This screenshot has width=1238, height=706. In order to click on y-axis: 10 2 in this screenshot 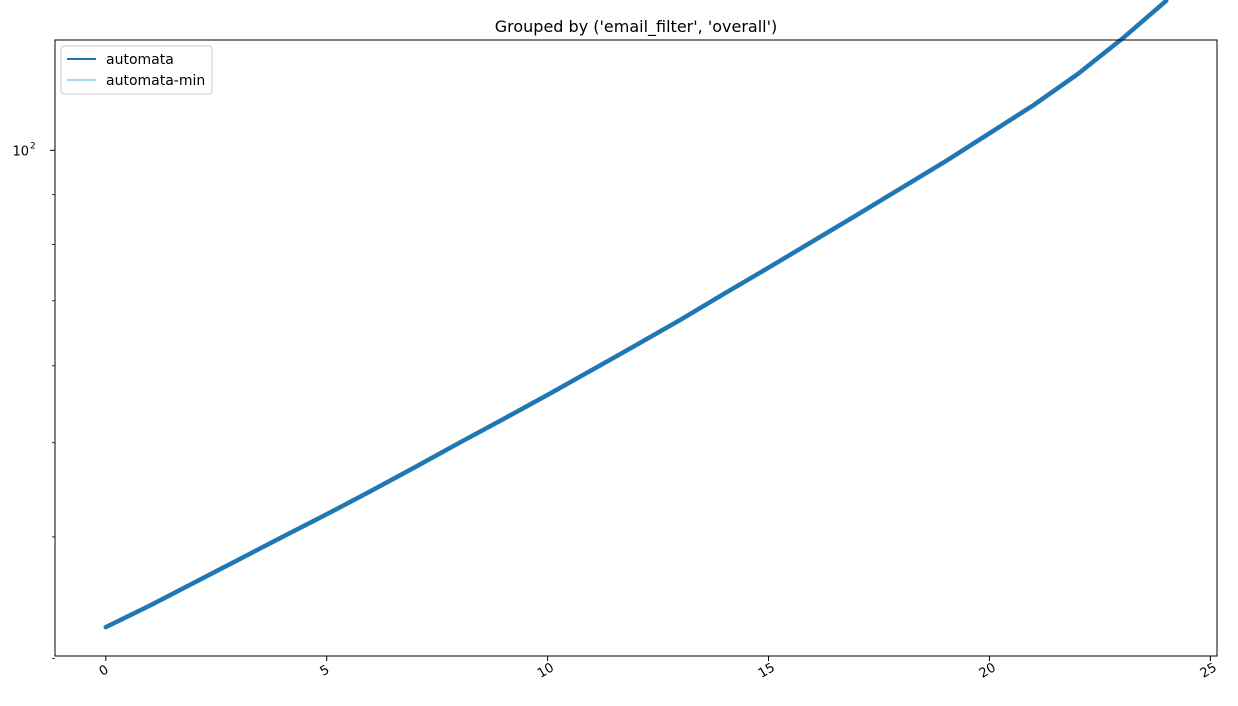, I will do `click(33, 400)`.